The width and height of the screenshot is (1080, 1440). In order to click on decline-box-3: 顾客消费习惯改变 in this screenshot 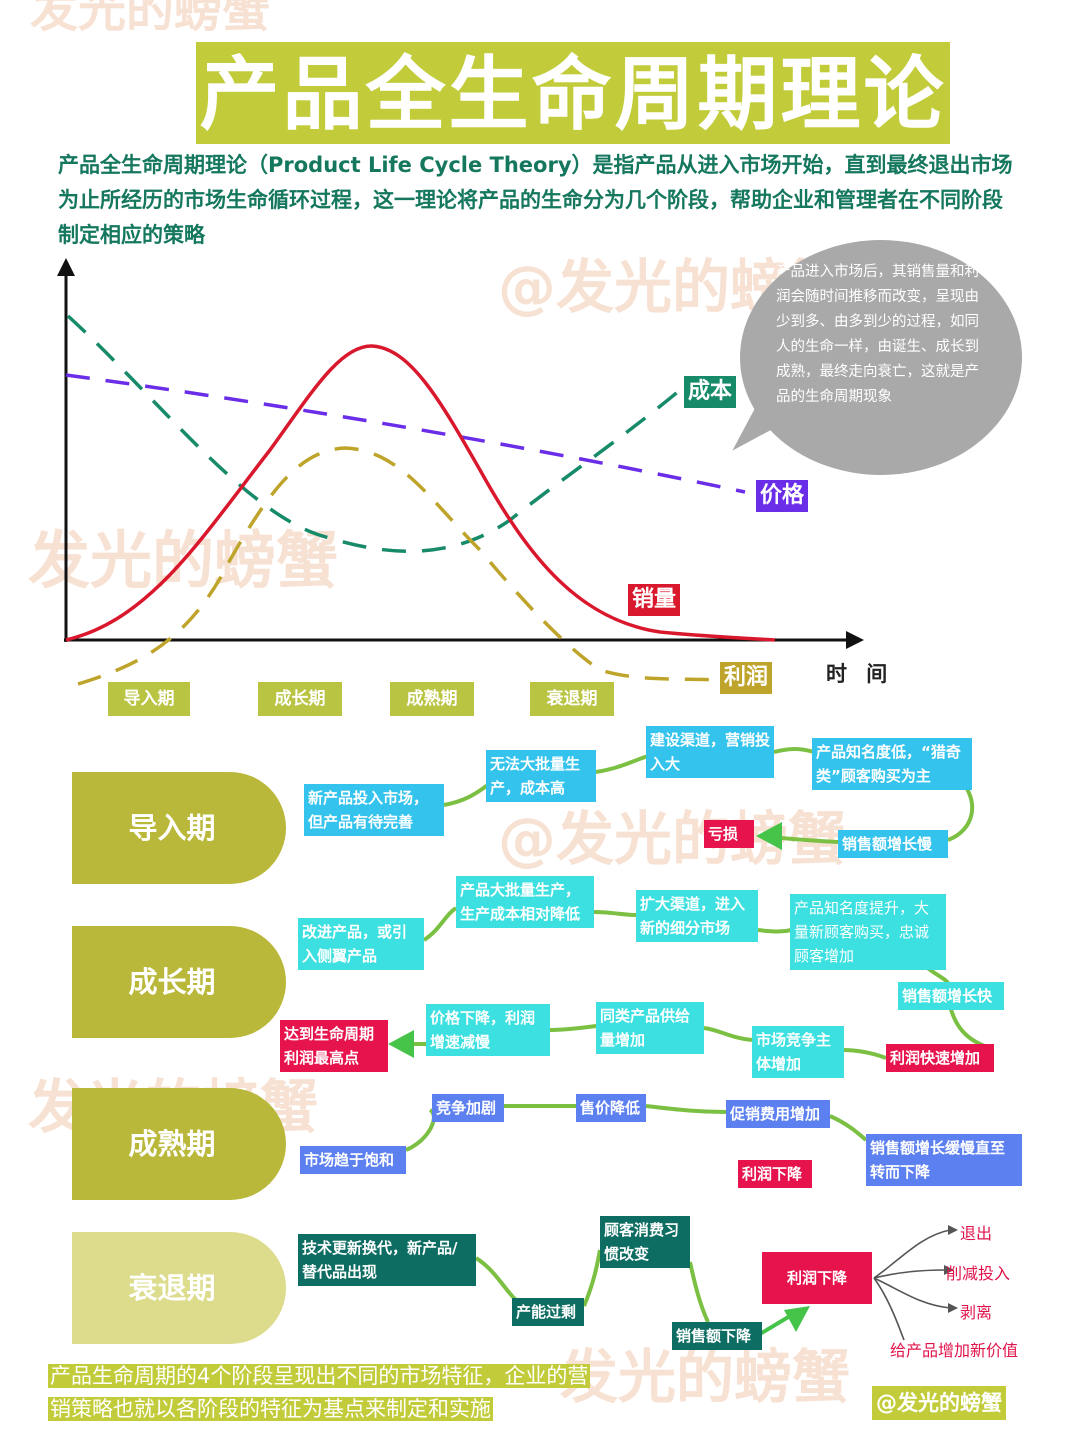, I will do `click(645, 1242)`.